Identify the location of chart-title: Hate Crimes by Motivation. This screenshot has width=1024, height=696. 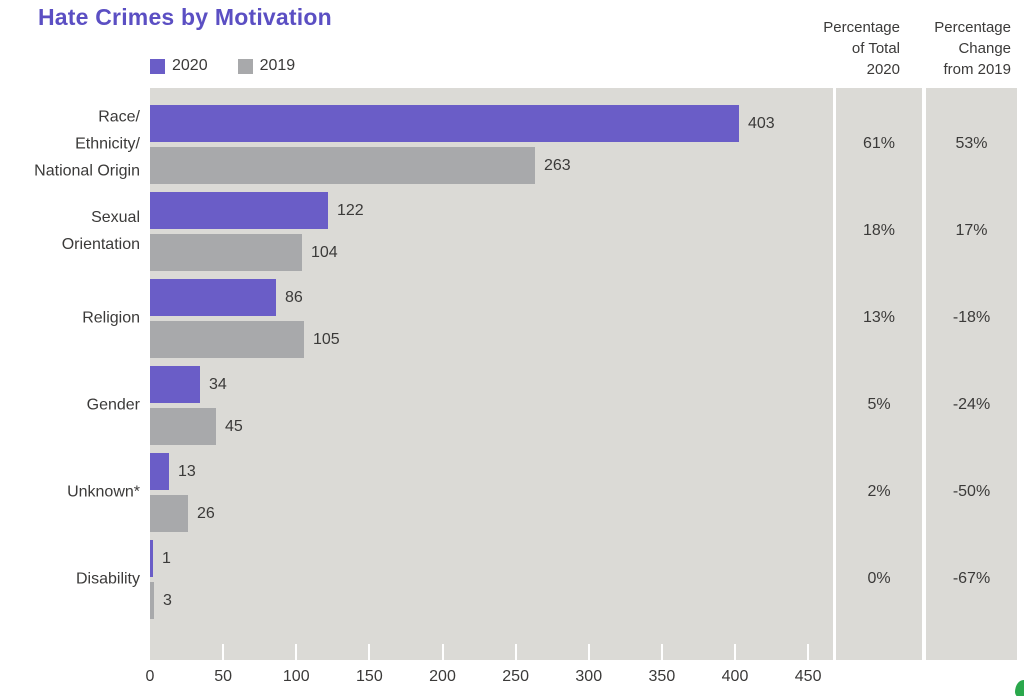
(185, 17).